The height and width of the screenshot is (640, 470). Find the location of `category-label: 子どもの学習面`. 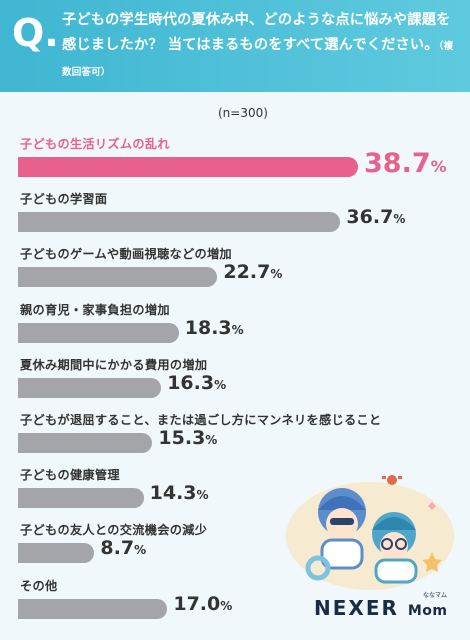

category-label: 子どもの学習面 is located at coordinates (64, 199).